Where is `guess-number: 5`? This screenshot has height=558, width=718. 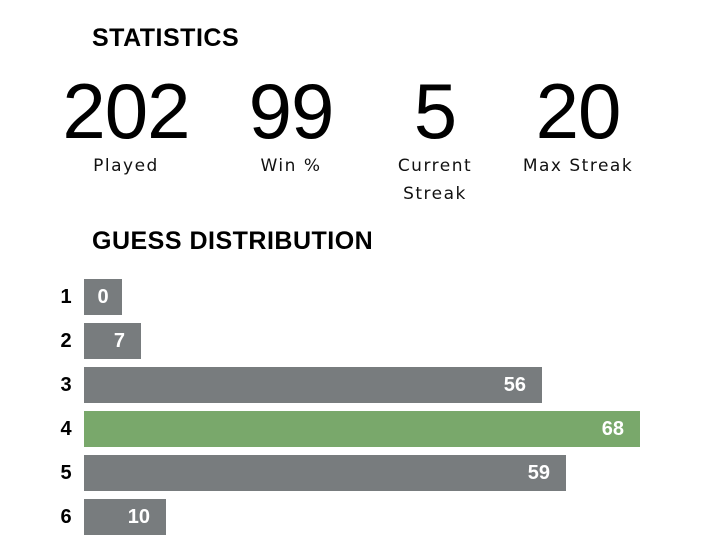
guess-number: 5 is located at coordinates (66, 473).